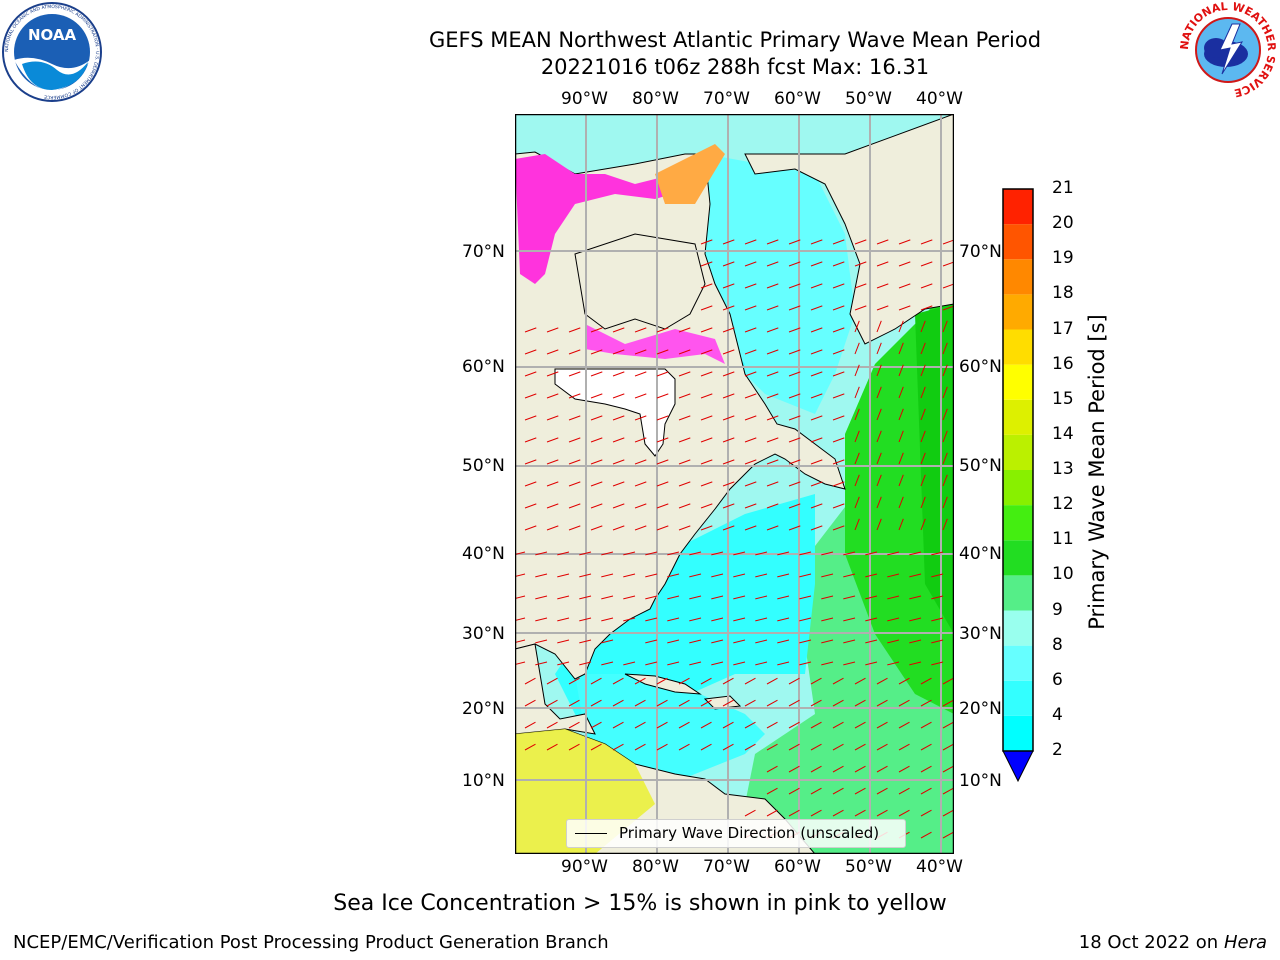 This screenshot has width=1280, height=960. What do you see at coordinates (735, 67) in the screenshot?
I see `title-line-2: 20221016 t06z 288h fcst Max: 16.31` at bounding box center [735, 67].